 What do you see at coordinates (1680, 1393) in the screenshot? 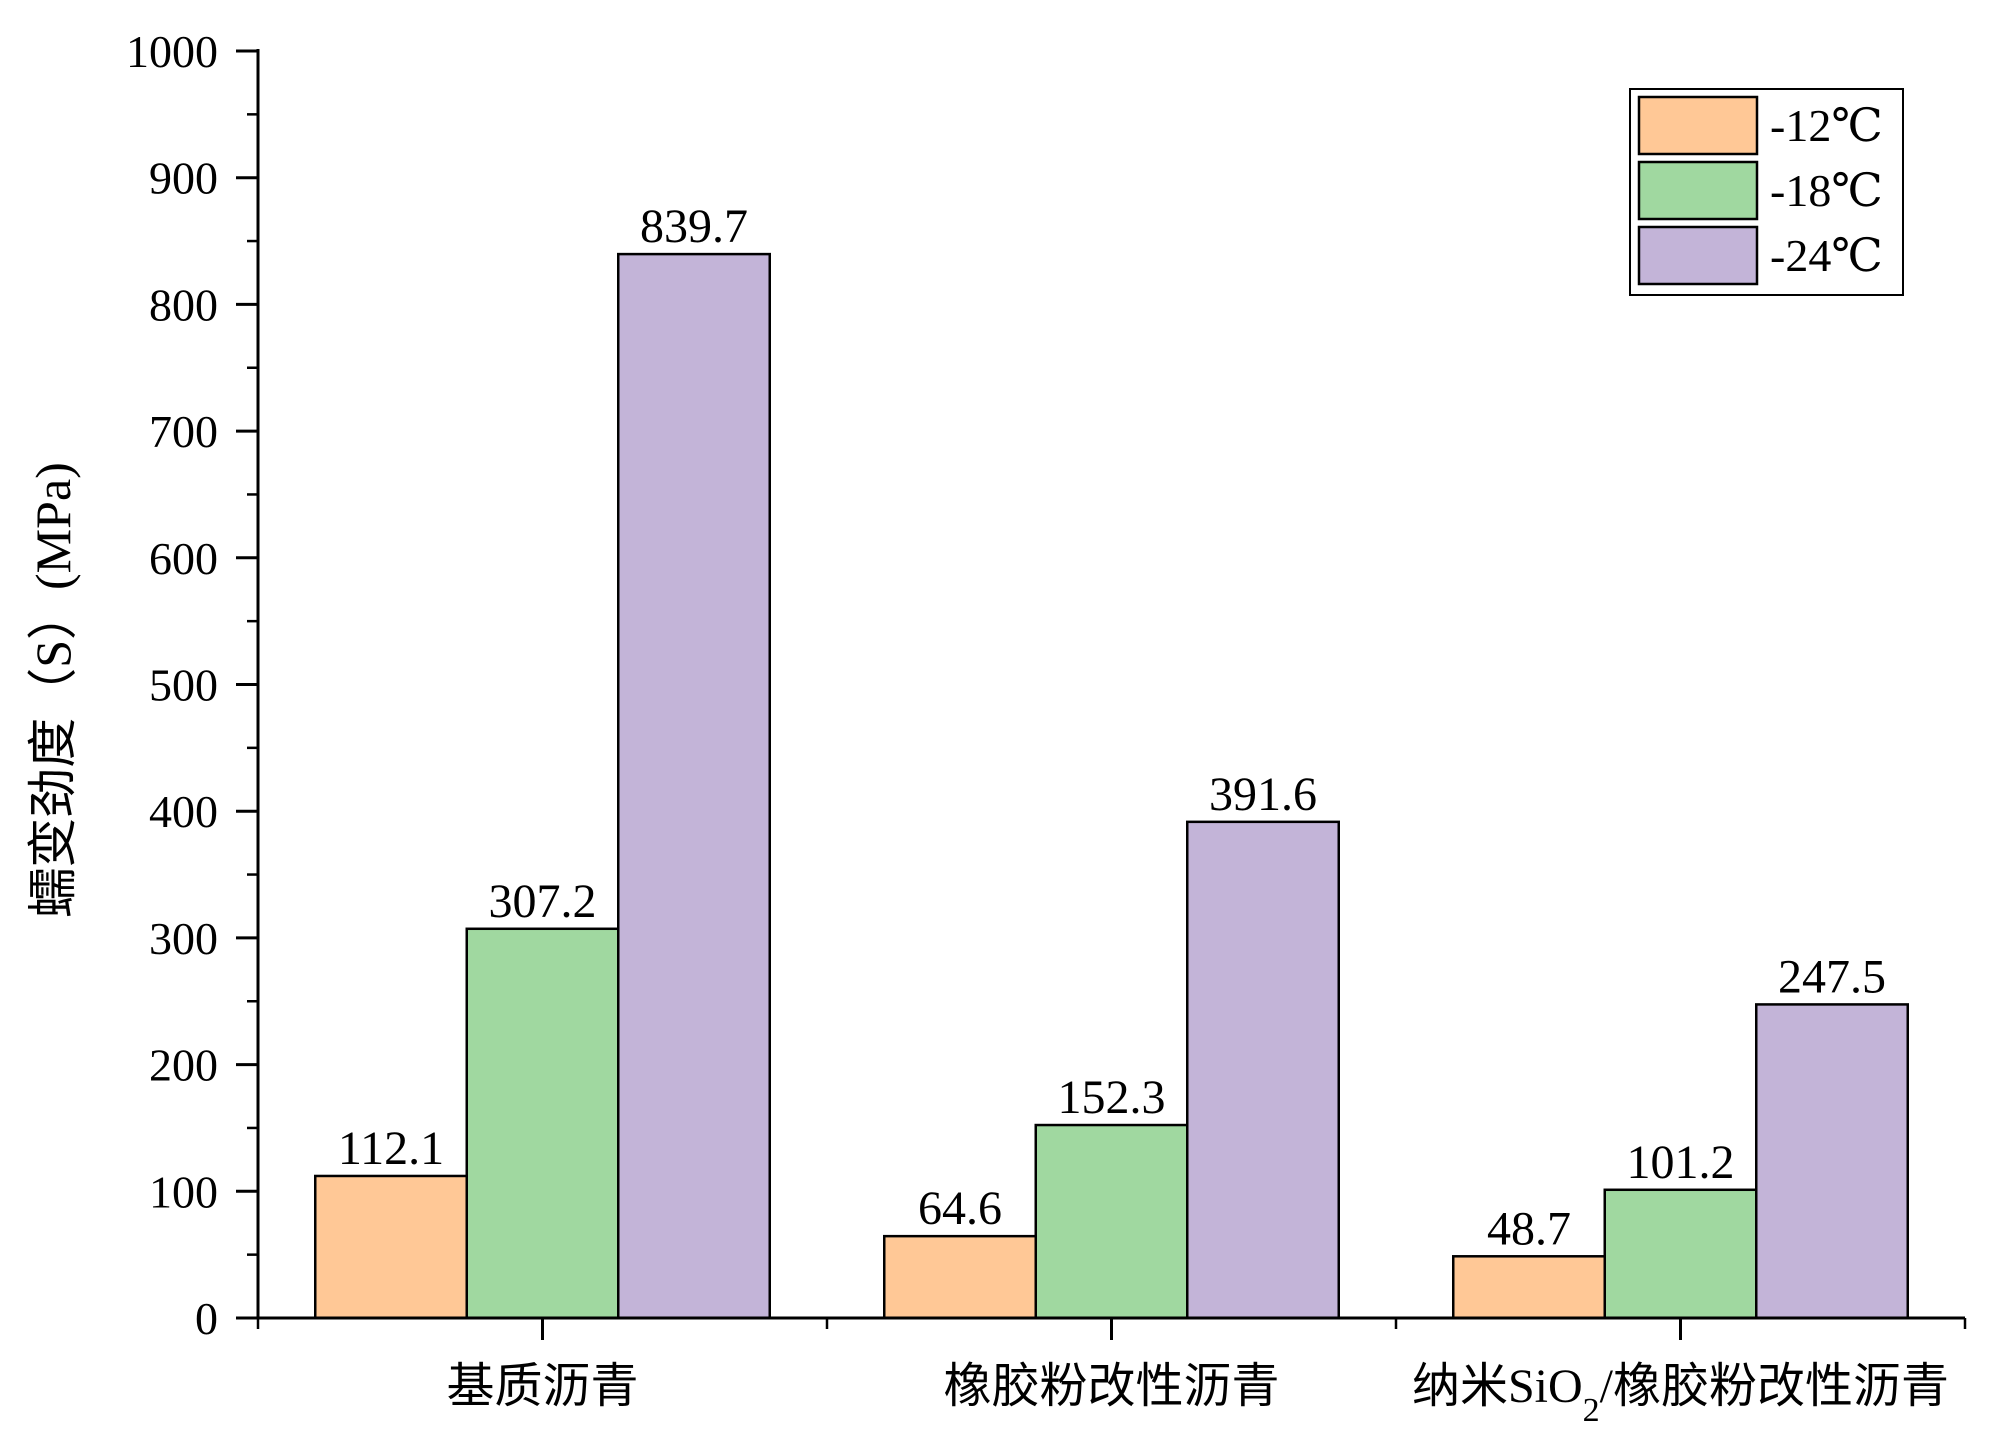
I see `x-tick-label: 纳米SiO2/橡胶粉改性沥青` at bounding box center [1680, 1393].